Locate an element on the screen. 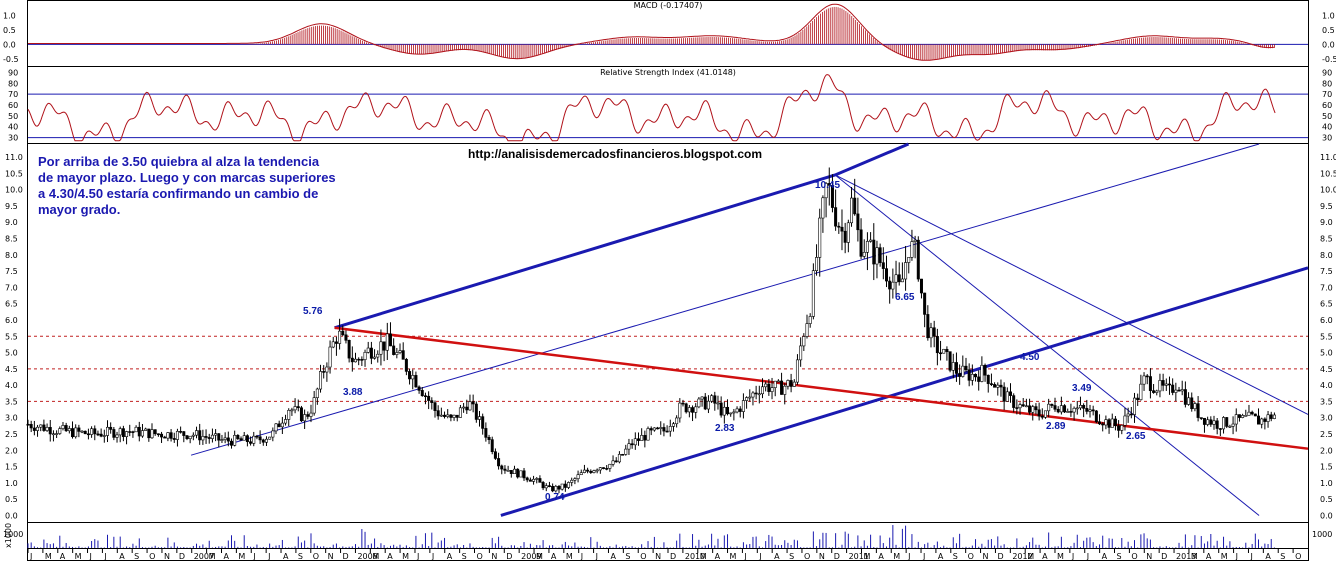 This screenshot has width=1336, height=561. price-tick-left: 10.5 is located at coordinates (14, 173).